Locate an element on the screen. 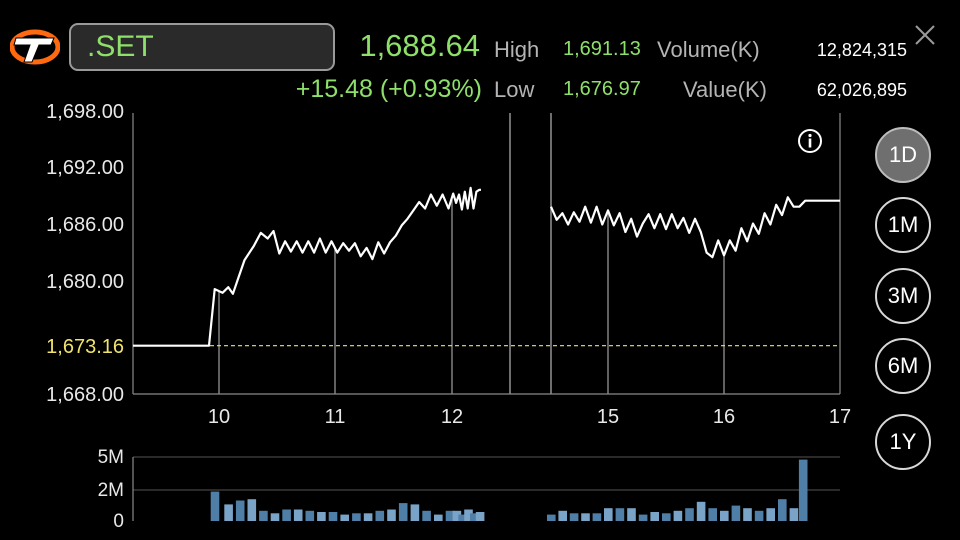 This screenshot has height=540, width=960. low-value: 1,676.97 is located at coordinates (602, 89).